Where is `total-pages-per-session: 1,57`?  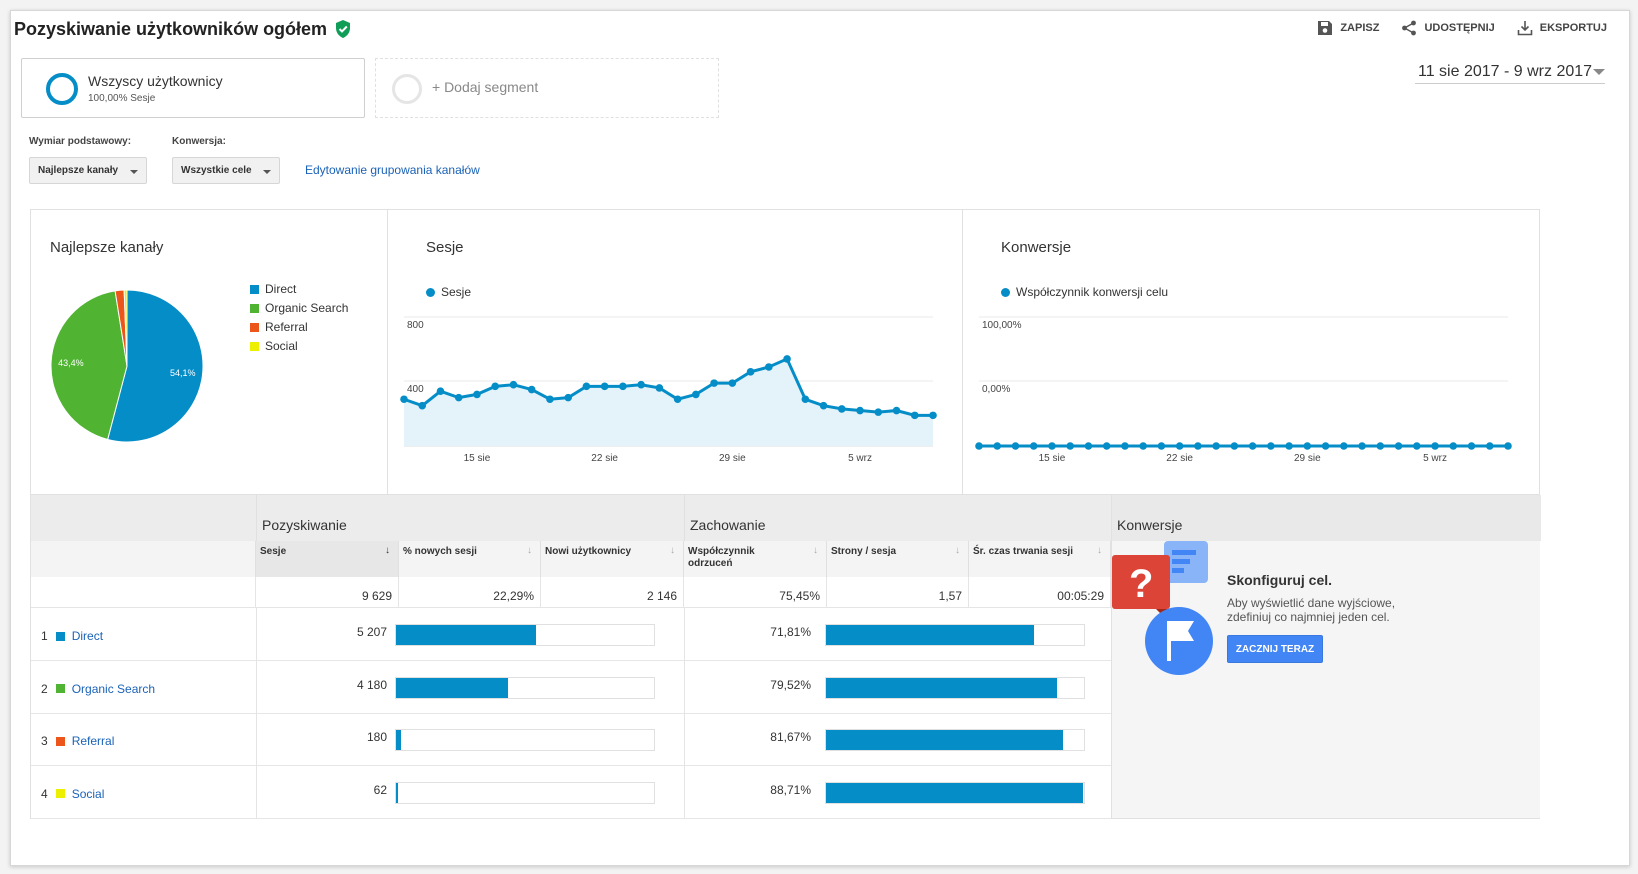
total-pages-per-session: 1,57 is located at coordinates (898, 592).